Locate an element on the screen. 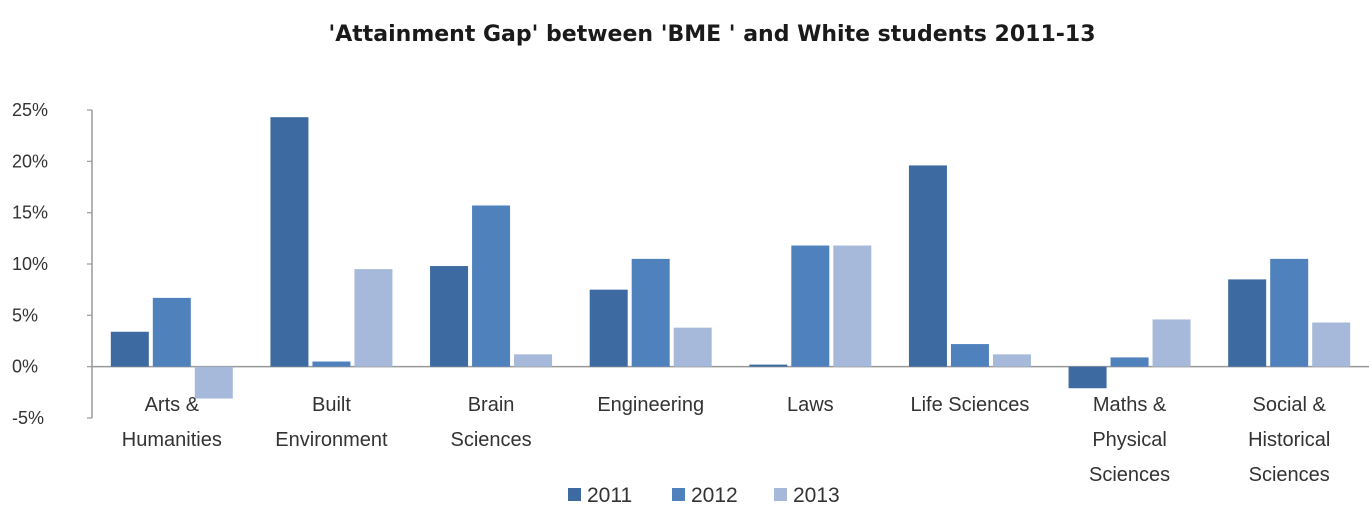  category-label: Life Sciences is located at coordinates (969, 405).